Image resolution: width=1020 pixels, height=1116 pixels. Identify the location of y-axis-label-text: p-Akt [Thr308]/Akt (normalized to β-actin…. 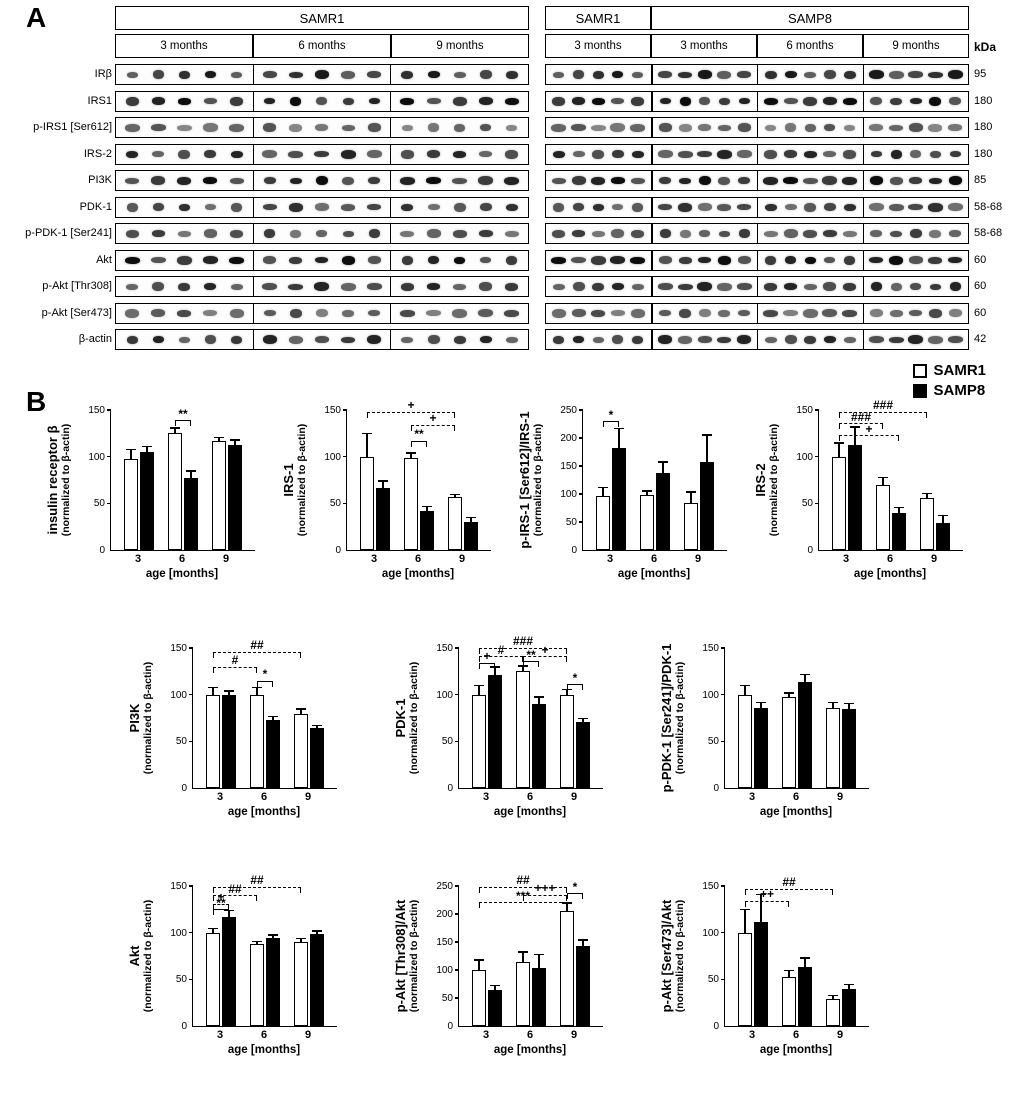
(406, 956).